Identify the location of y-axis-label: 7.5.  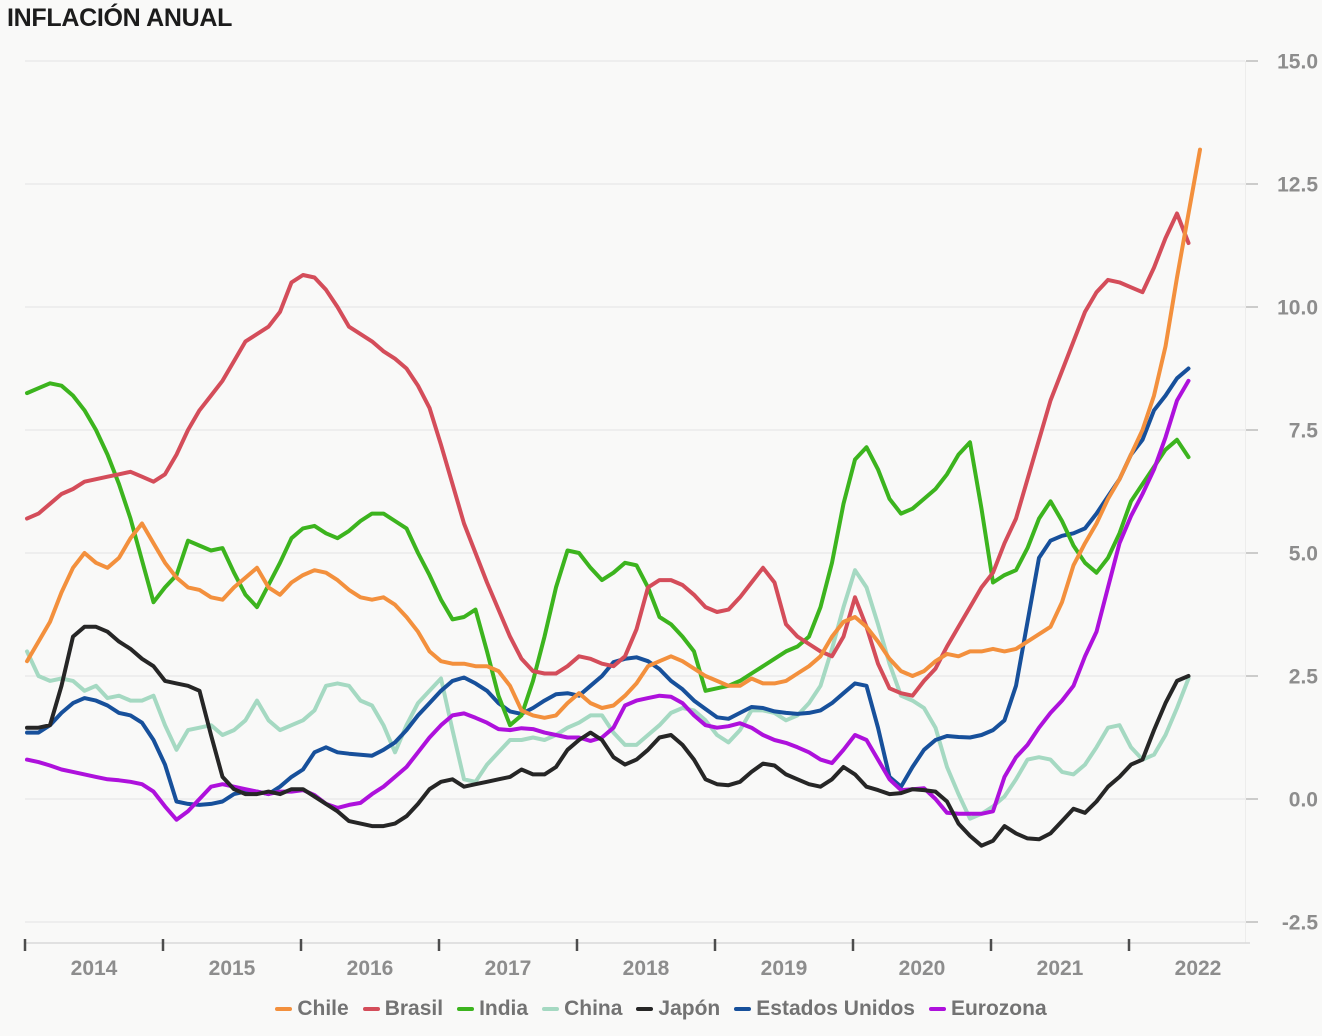
(1304, 431).